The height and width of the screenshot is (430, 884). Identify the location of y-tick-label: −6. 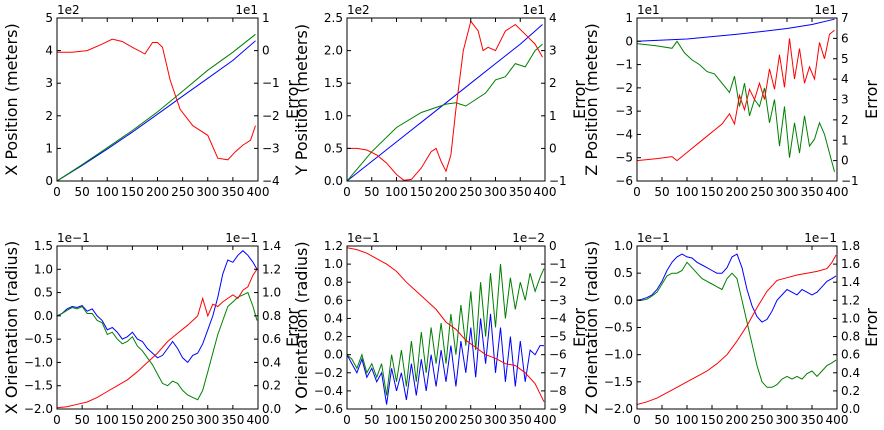
(624, 181).